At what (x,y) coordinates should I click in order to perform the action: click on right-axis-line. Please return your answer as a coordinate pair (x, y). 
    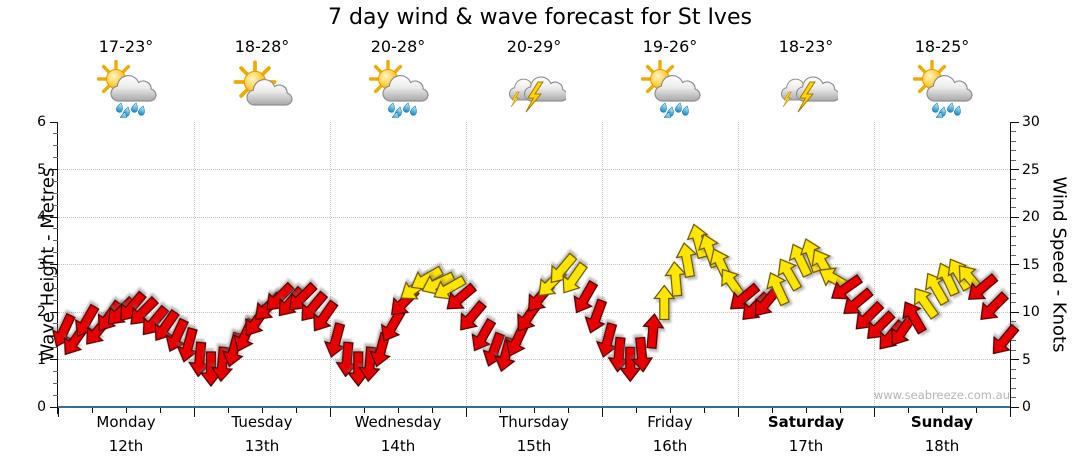
    Looking at the image, I should click on (1010, 268).